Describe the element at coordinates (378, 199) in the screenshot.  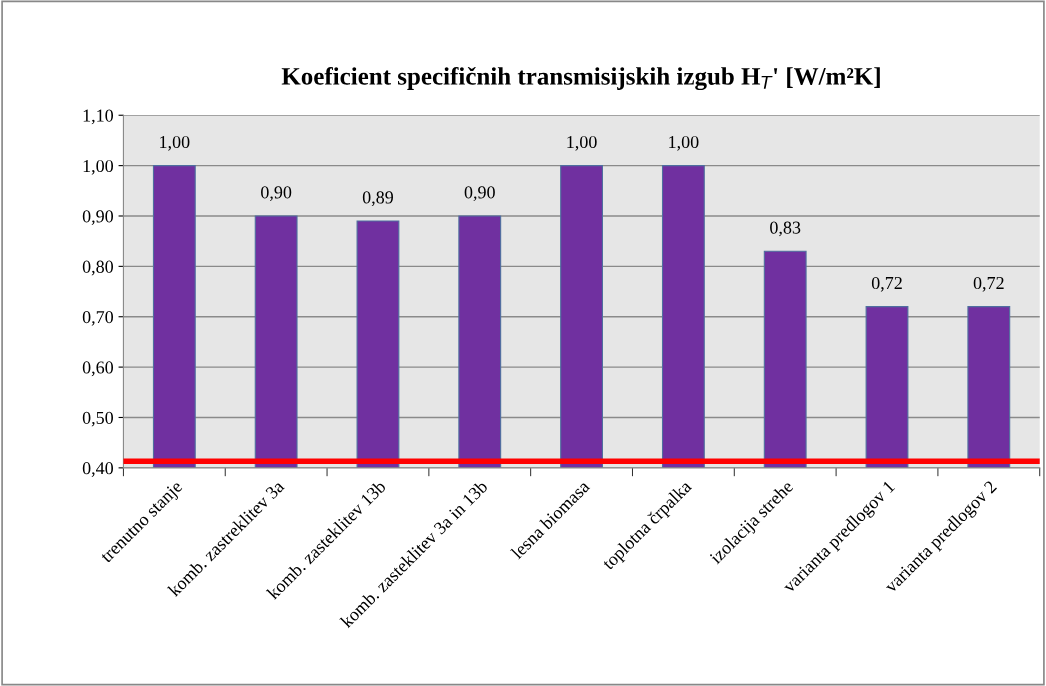
I see `data-label: 0,89` at that location.